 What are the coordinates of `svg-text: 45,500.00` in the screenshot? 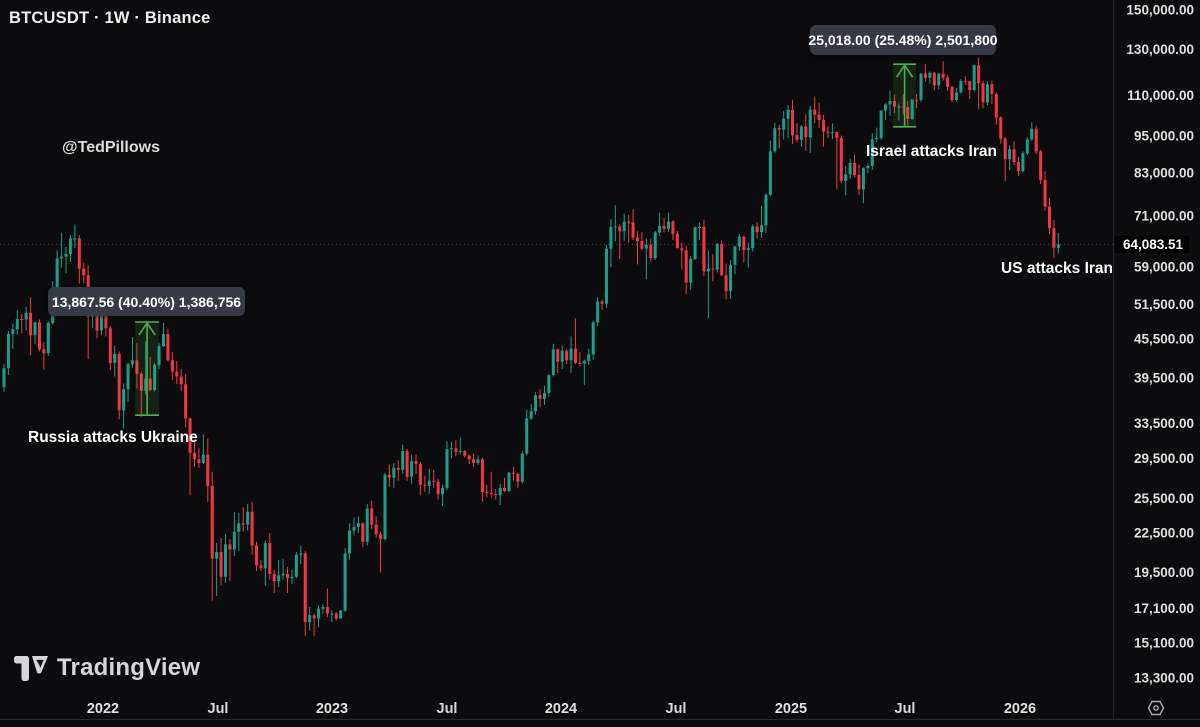 It's located at (1164, 338).